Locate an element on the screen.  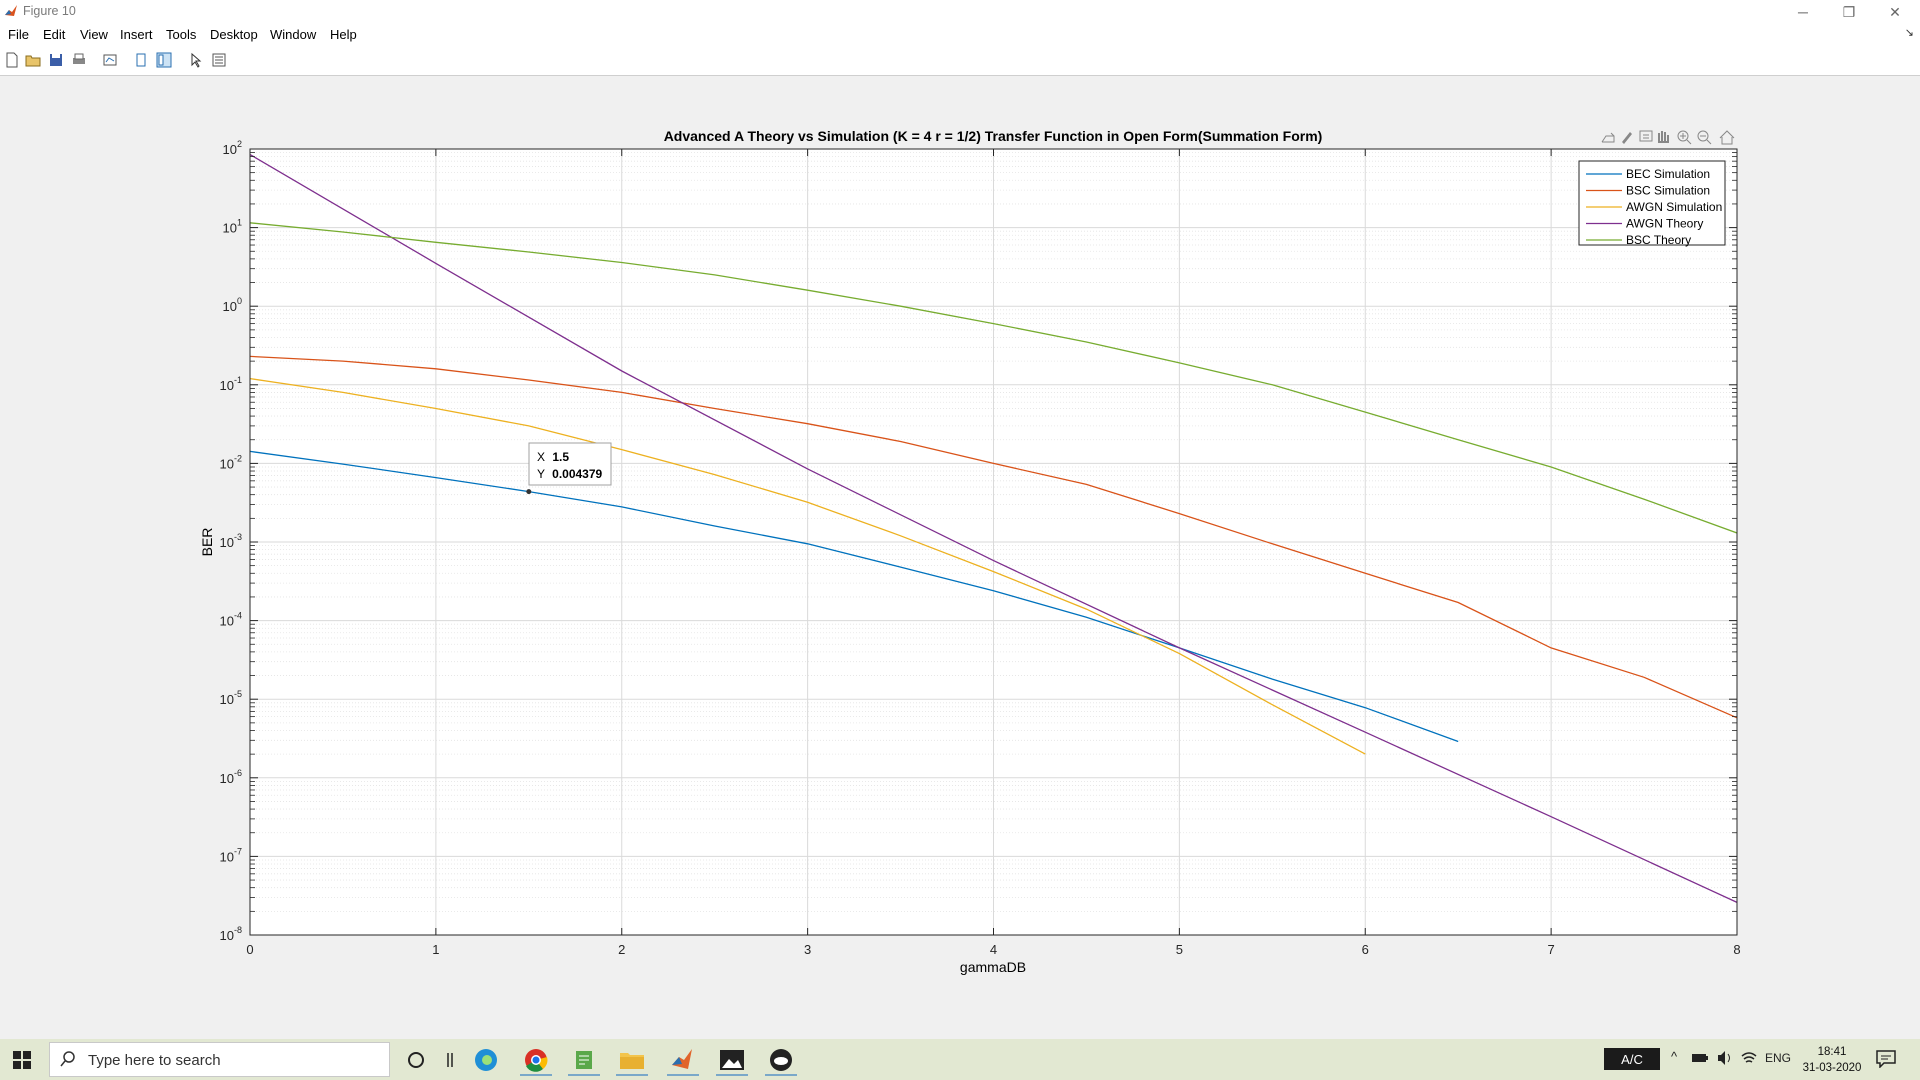
y-tick-label: 10¹ is located at coordinates (232, 227).